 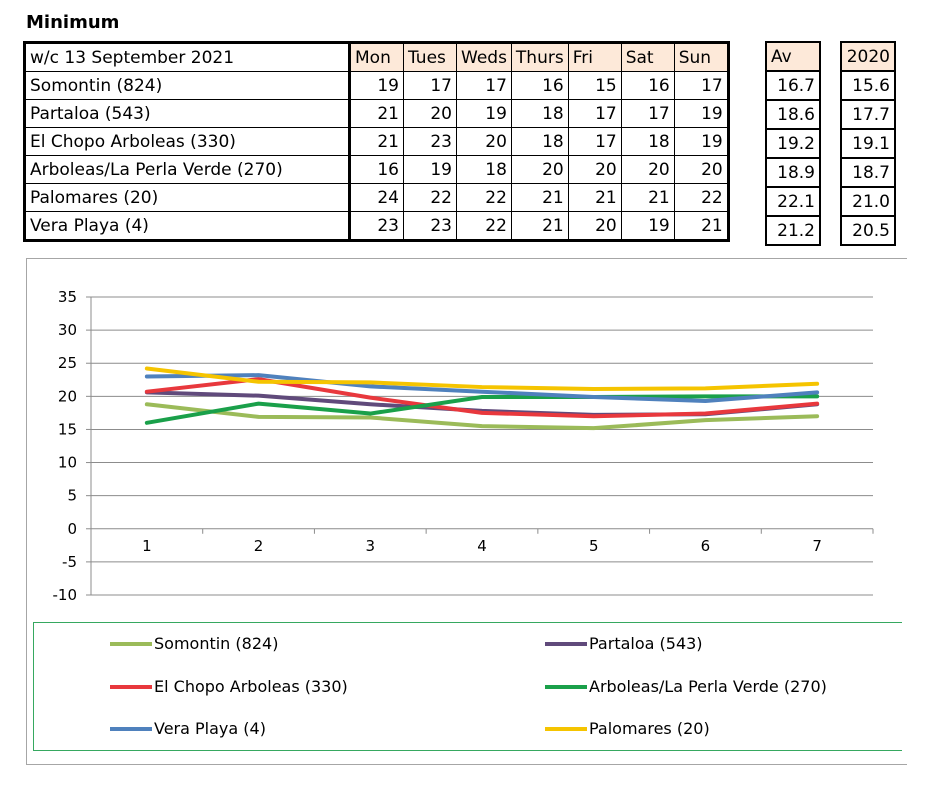 I want to click on average-cell: 21.2, so click(x=793, y=230).